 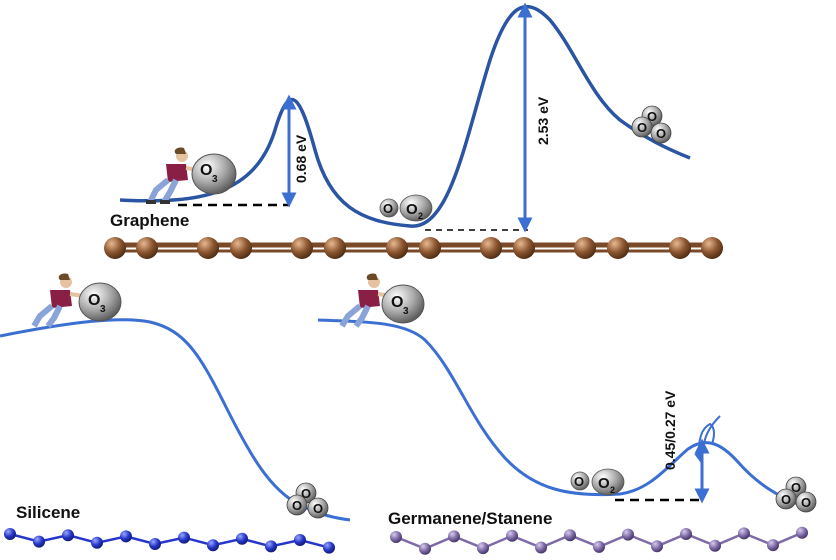 What do you see at coordinates (169, 541) in the screenshot?
I see `silicene-lattice` at bounding box center [169, 541].